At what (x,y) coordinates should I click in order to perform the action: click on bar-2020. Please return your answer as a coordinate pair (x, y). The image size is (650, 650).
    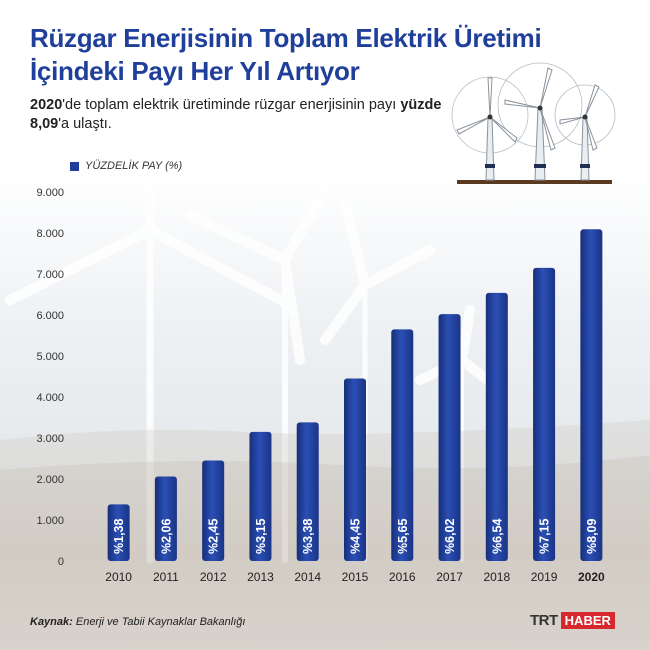
    Looking at the image, I should click on (591, 395).